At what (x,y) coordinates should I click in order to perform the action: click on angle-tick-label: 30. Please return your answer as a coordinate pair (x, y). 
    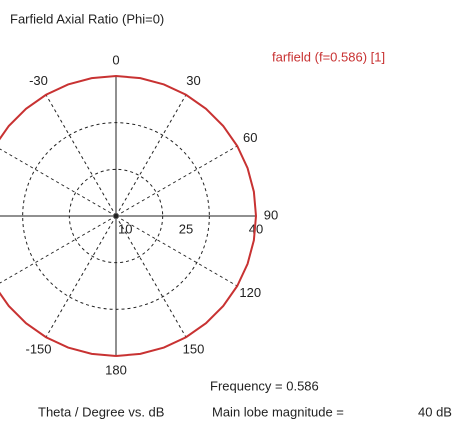
    Looking at the image, I should click on (193, 80).